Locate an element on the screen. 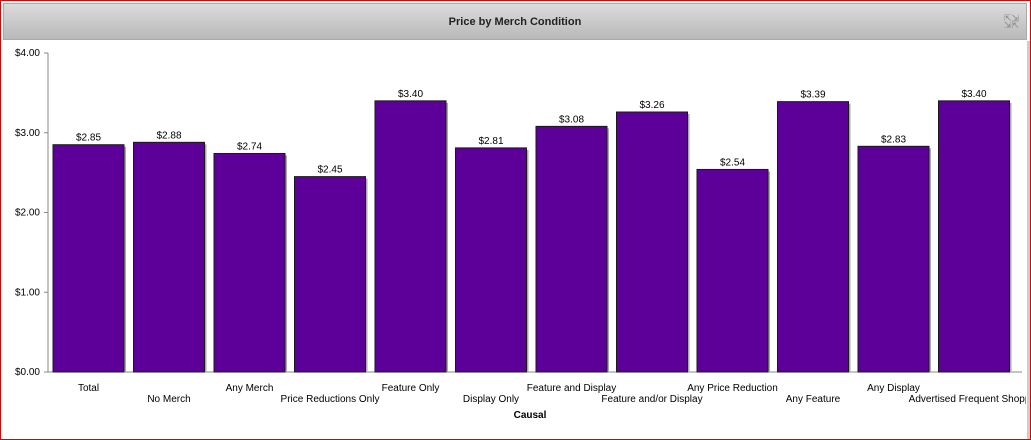 The image size is (1031, 440). x-tick-label: Display Only is located at coordinates (491, 399).